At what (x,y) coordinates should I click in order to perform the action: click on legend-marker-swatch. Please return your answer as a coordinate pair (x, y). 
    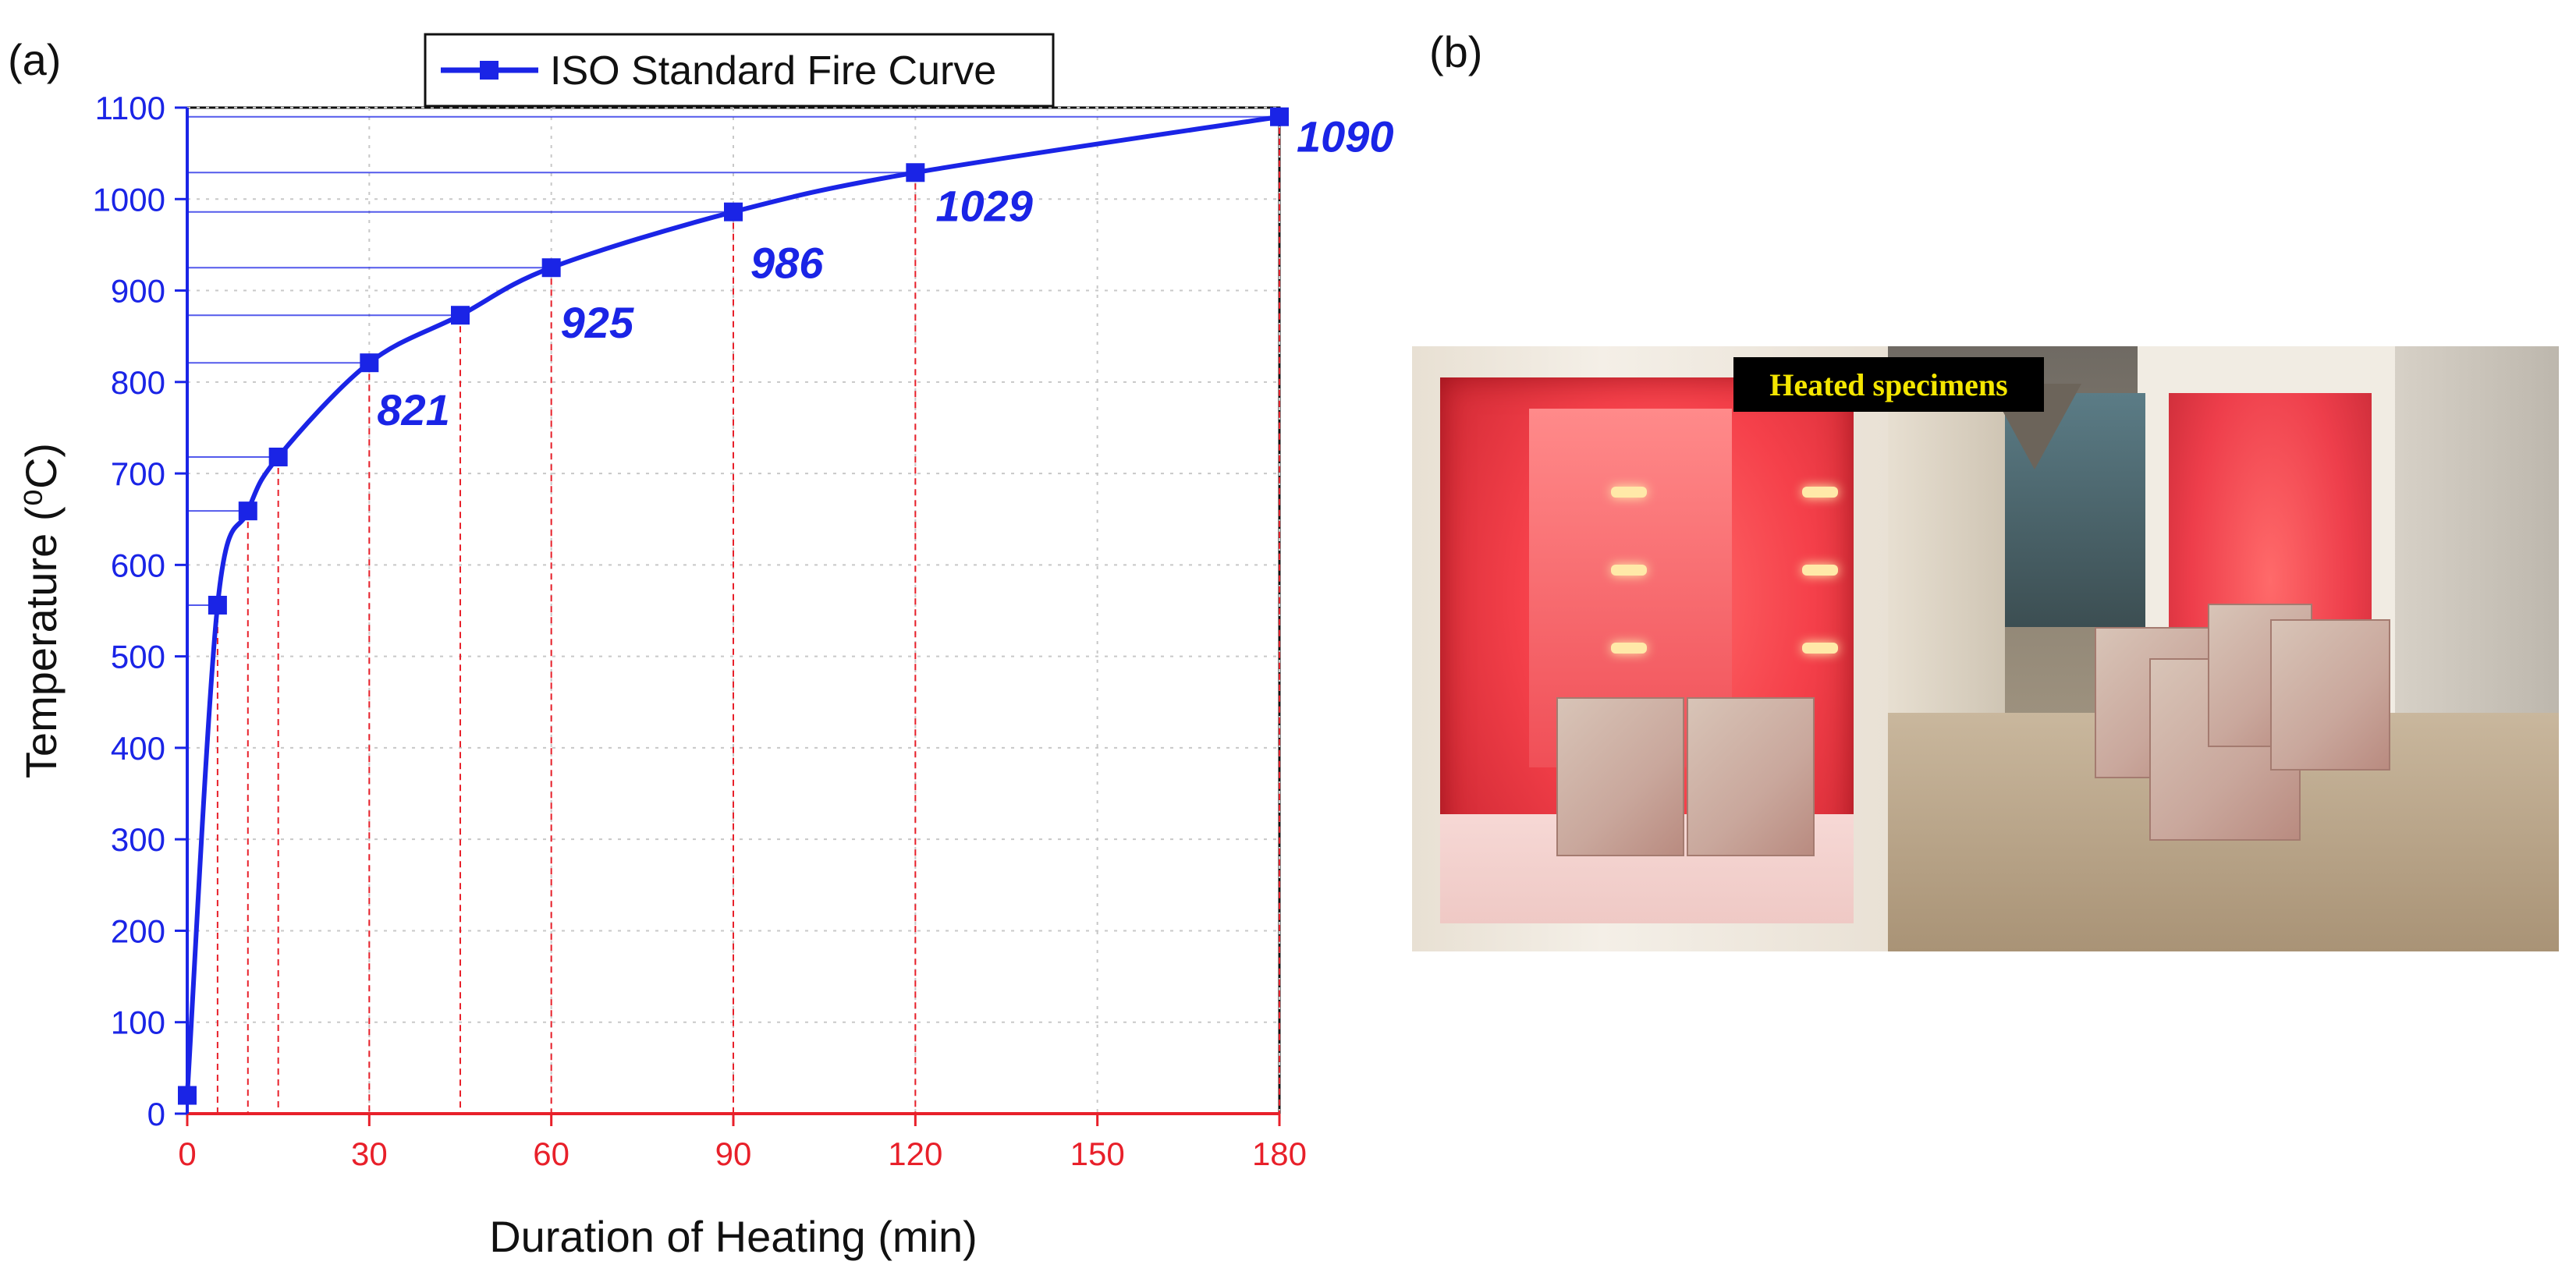
    Looking at the image, I should click on (489, 70).